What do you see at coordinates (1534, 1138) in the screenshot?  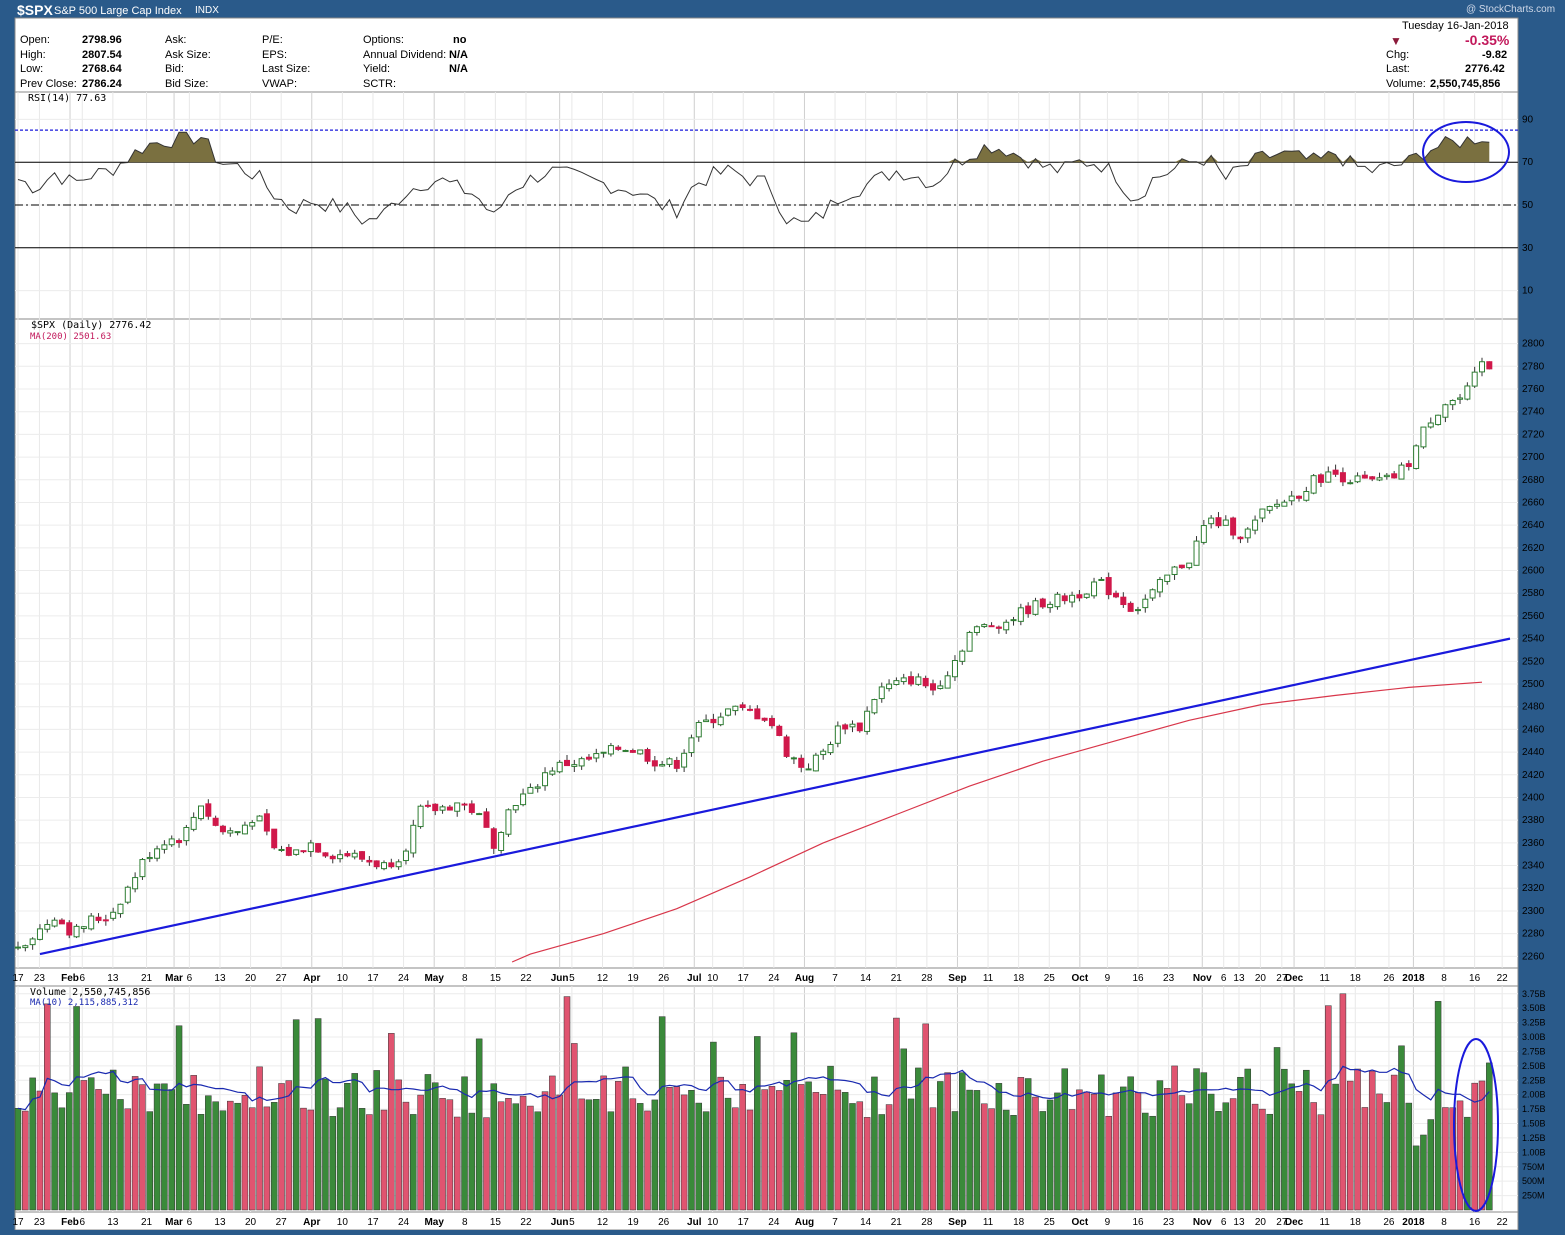 I see `volume-tick-label: 1.25B` at bounding box center [1534, 1138].